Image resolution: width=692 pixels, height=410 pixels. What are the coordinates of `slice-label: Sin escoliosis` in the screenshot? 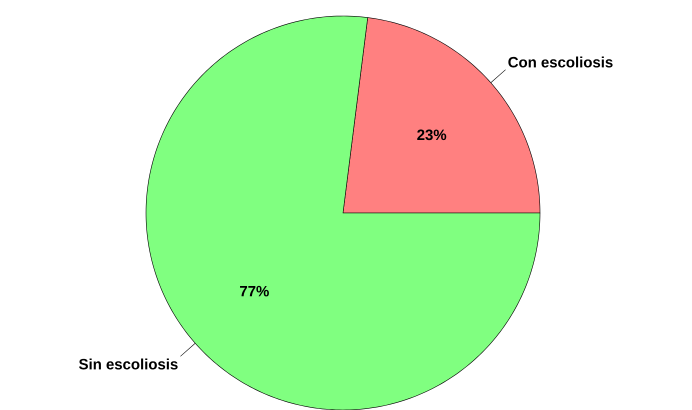 It's located at (128, 364).